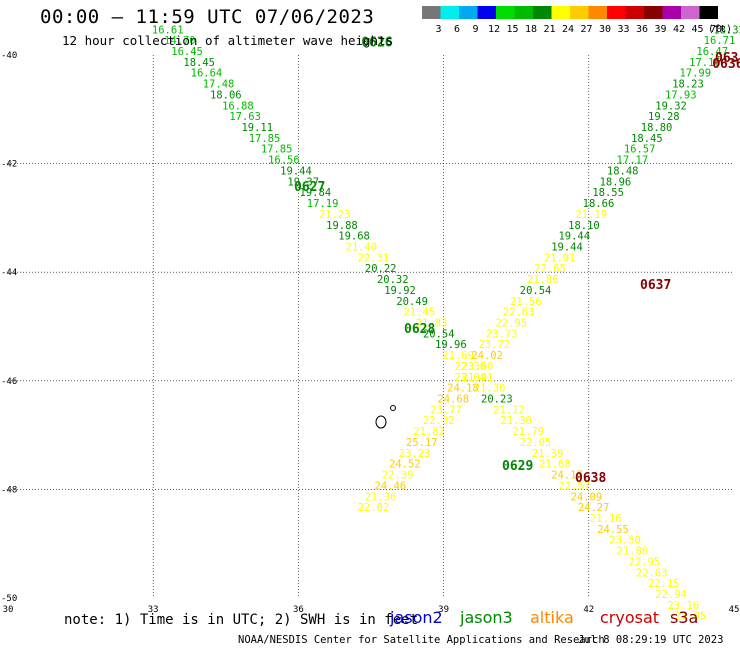 This screenshot has width=740, height=650. I want to click on x-tick-label: 36, so click(298, 610).